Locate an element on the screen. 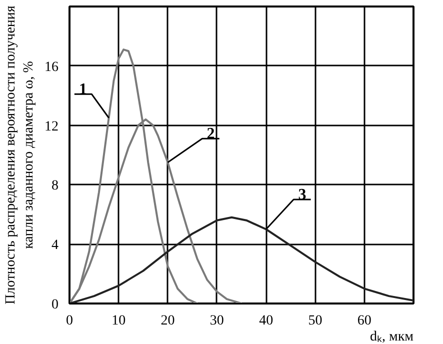 This screenshot has width=443, height=344. x-tick-label: 30 is located at coordinates (217, 321).